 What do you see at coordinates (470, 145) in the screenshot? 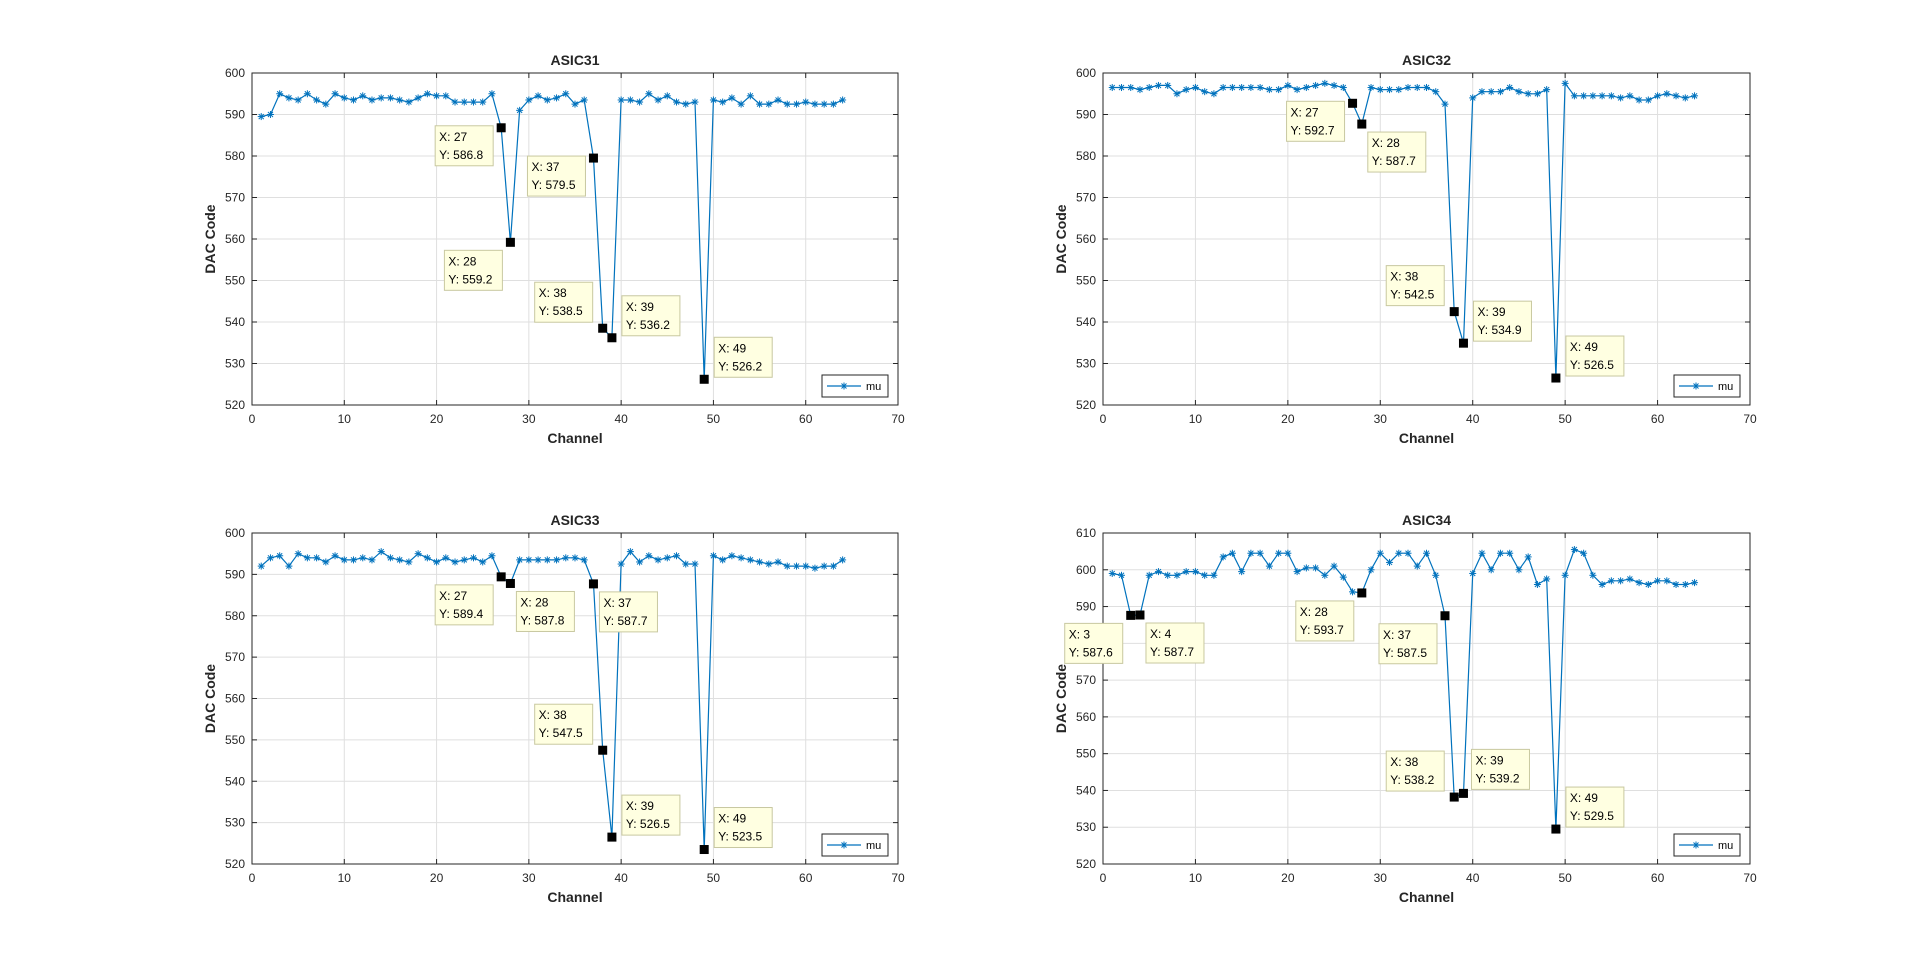
I see `datatip: X: 27 Y: 586.8` at bounding box center [470, 145].